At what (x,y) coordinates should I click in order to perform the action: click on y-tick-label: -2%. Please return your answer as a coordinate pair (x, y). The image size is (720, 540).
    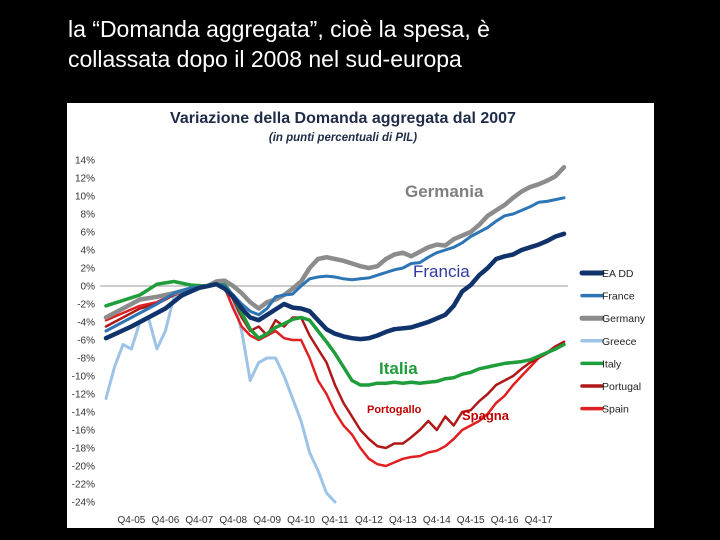
    Looking at the image, I should click on (86, 305).